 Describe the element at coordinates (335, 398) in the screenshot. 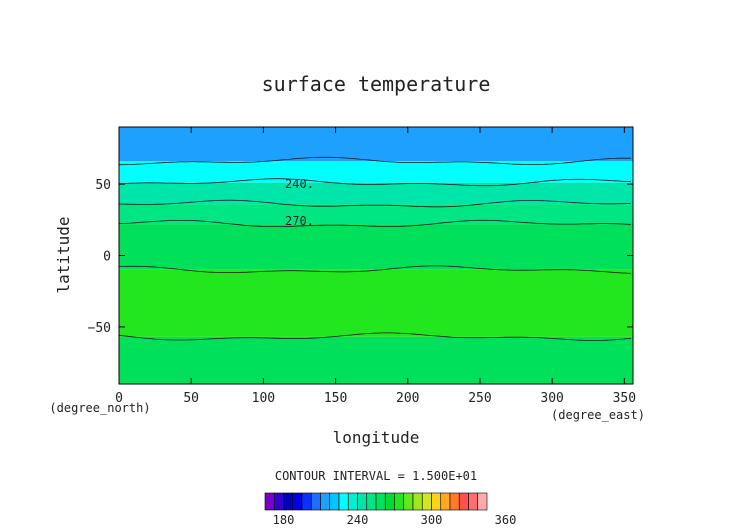

I see `x-tick-label-3: 150` at that location.